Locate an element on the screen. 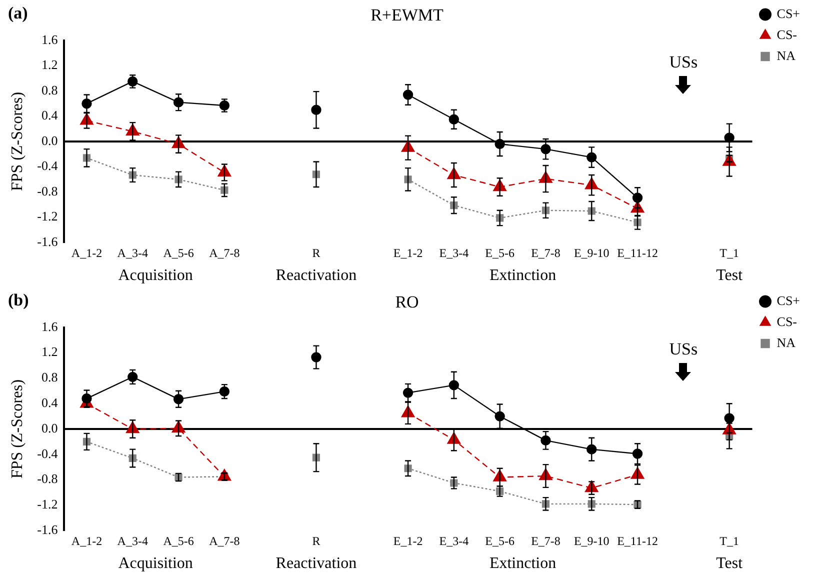 This screenshot has width=814, height=575. text: (a) is located at coordinates (18, 12).